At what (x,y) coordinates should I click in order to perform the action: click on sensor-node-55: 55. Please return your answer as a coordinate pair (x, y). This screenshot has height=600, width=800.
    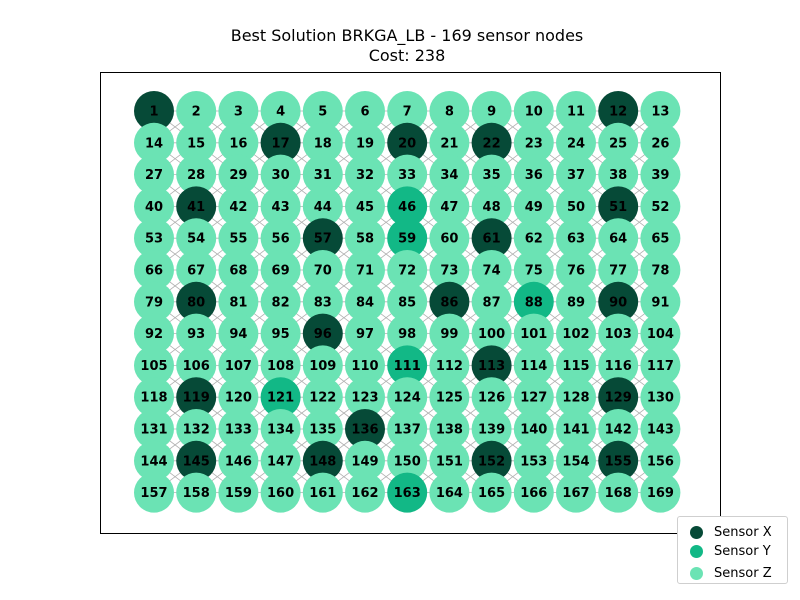
    Looking at the image, I should click on (238, 238).